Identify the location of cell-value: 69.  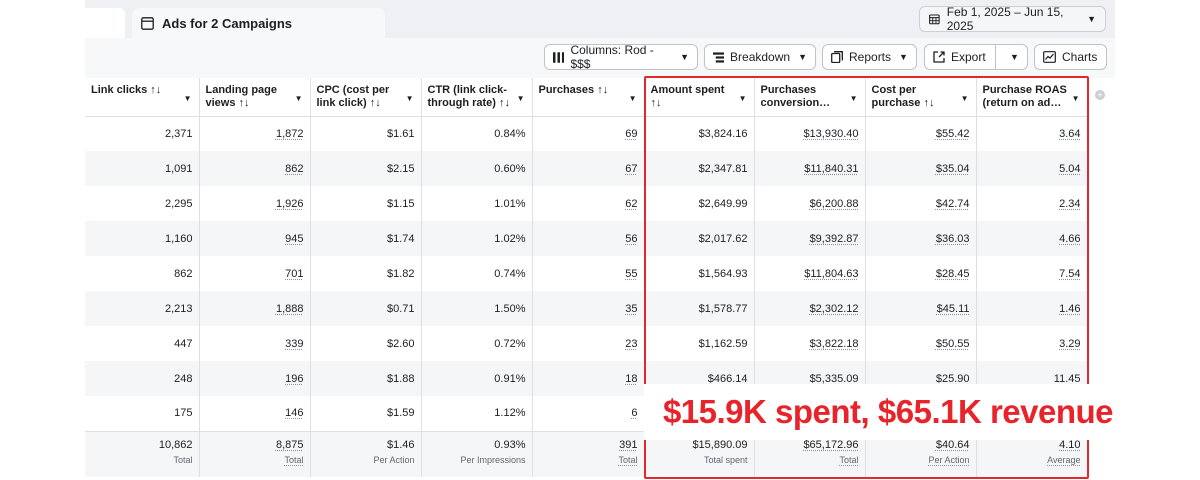
(631, 133).